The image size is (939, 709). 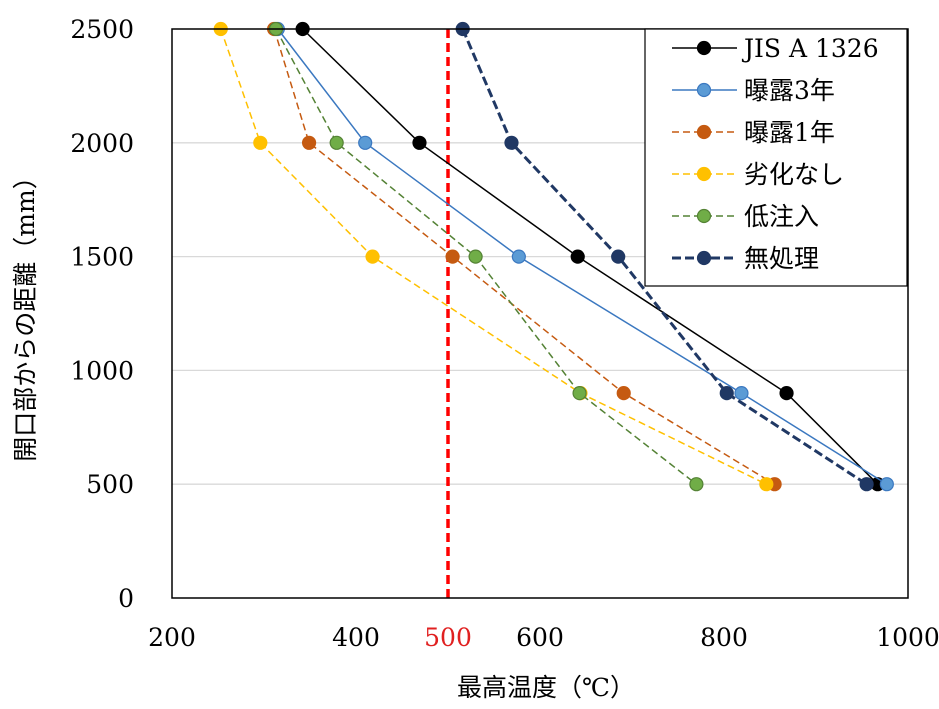 What do you see at coordinates (789, 132) in the screenshot?
I see `legend-label: 曝露1年` at bounding box center [789, 132].